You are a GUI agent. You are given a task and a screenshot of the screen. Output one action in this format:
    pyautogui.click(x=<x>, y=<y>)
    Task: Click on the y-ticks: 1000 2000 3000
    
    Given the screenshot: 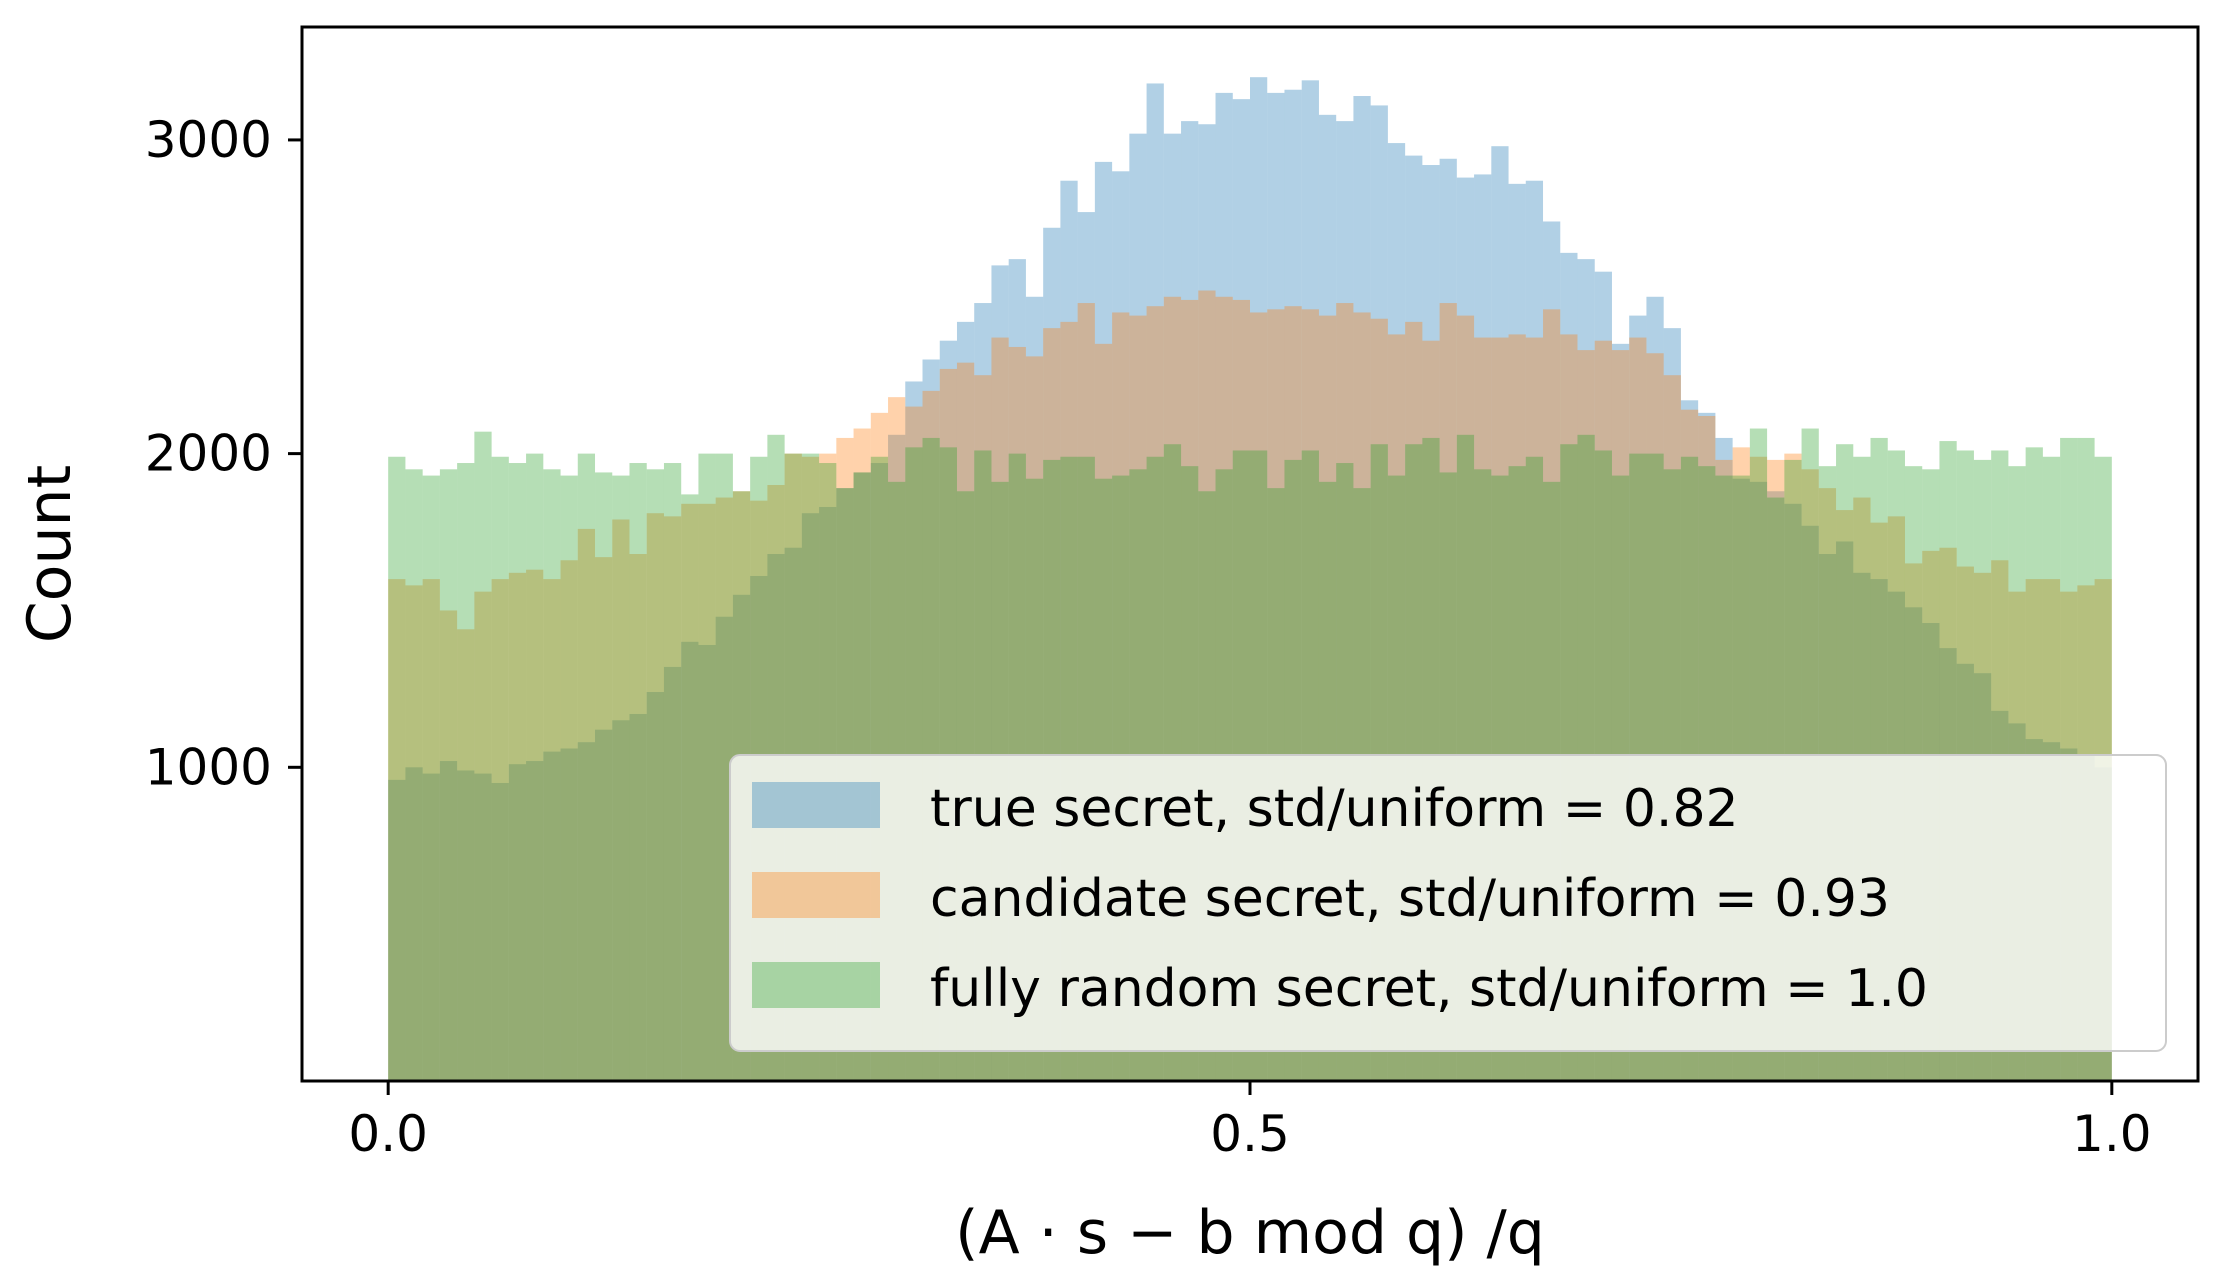 What is the action you would take?
    pyautogui.click(x=223, y=453)
    